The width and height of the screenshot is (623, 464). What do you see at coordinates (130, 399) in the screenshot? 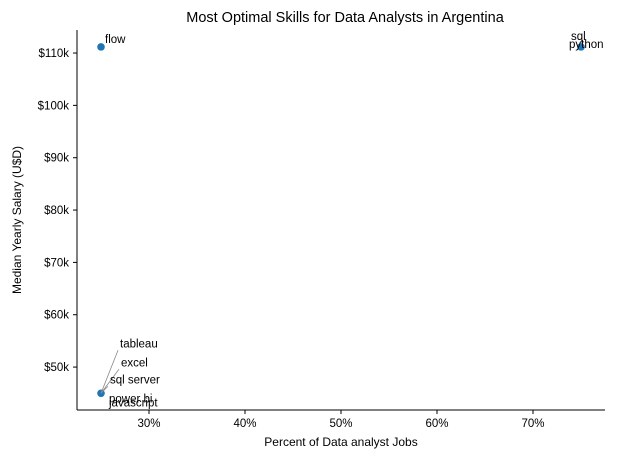
I see `point-label: power bi` at bounding box center [130, 399].